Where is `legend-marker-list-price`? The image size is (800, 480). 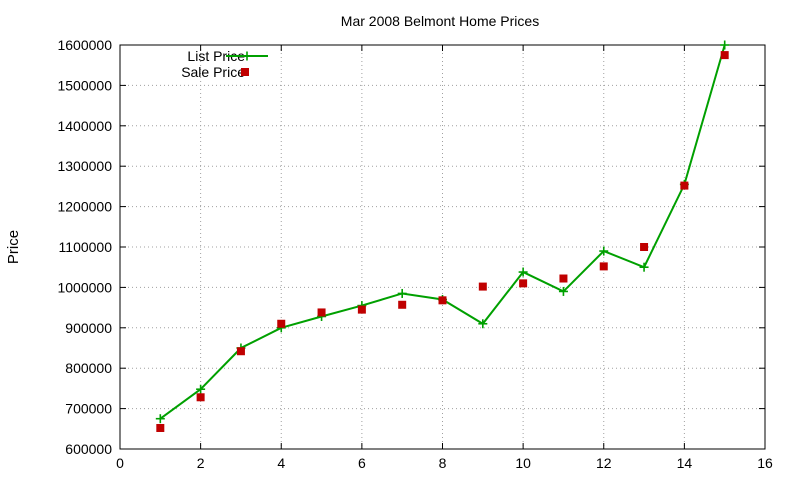
legend-marker-list-price is located at coordinates (247, 56).